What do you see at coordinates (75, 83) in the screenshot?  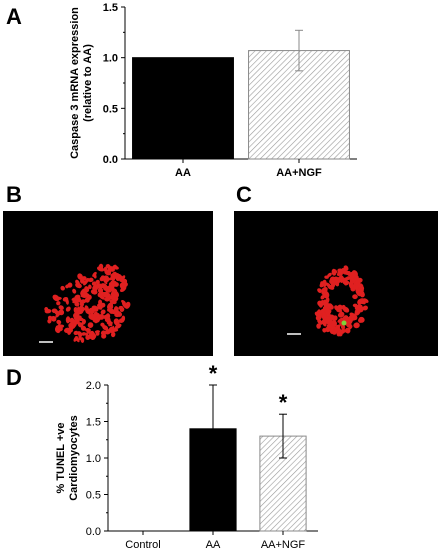 I see `y-axis-label: Caspase 3 mRNA expression` at bounding box center [75, 83].